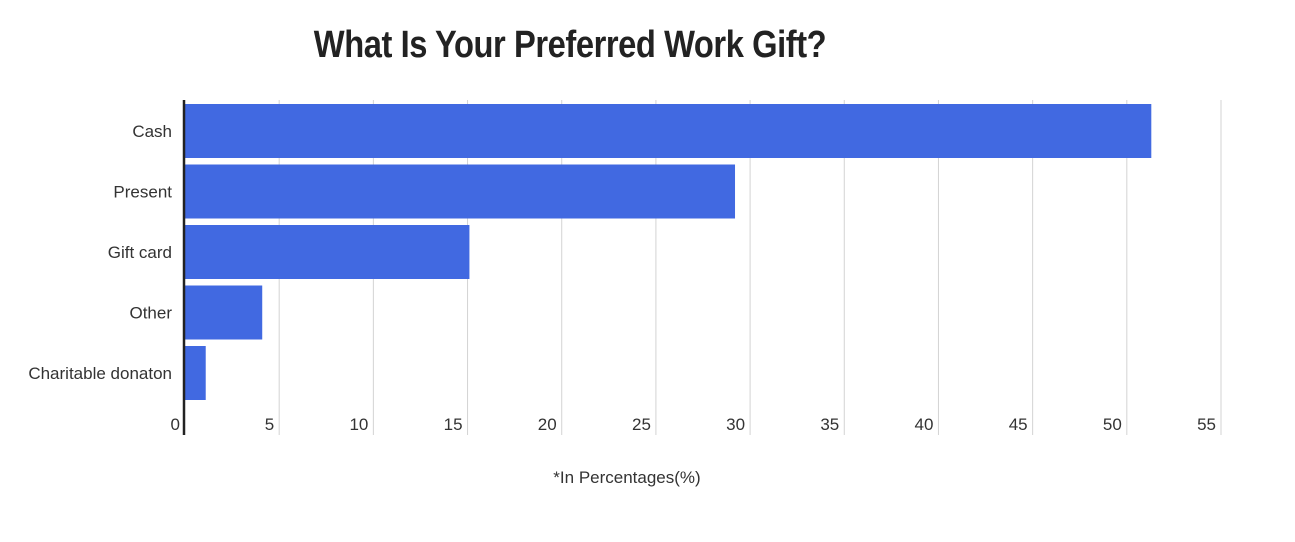  What do you see at coordinates (195, 373) in the screenshot?
I see `bar-charitable-donaton` at bounding box center [195, 373].